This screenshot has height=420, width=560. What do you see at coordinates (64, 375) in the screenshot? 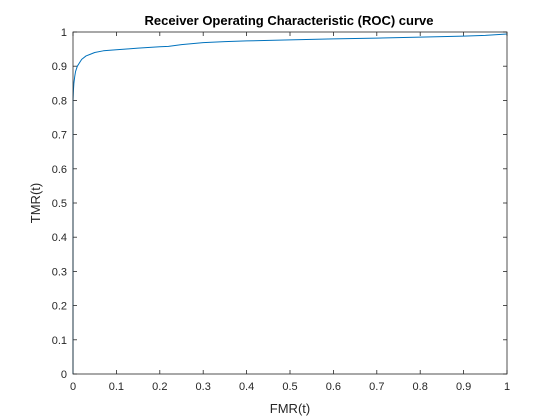
I see `y-tick-label-0: 0` at bounding box center [64, 375].